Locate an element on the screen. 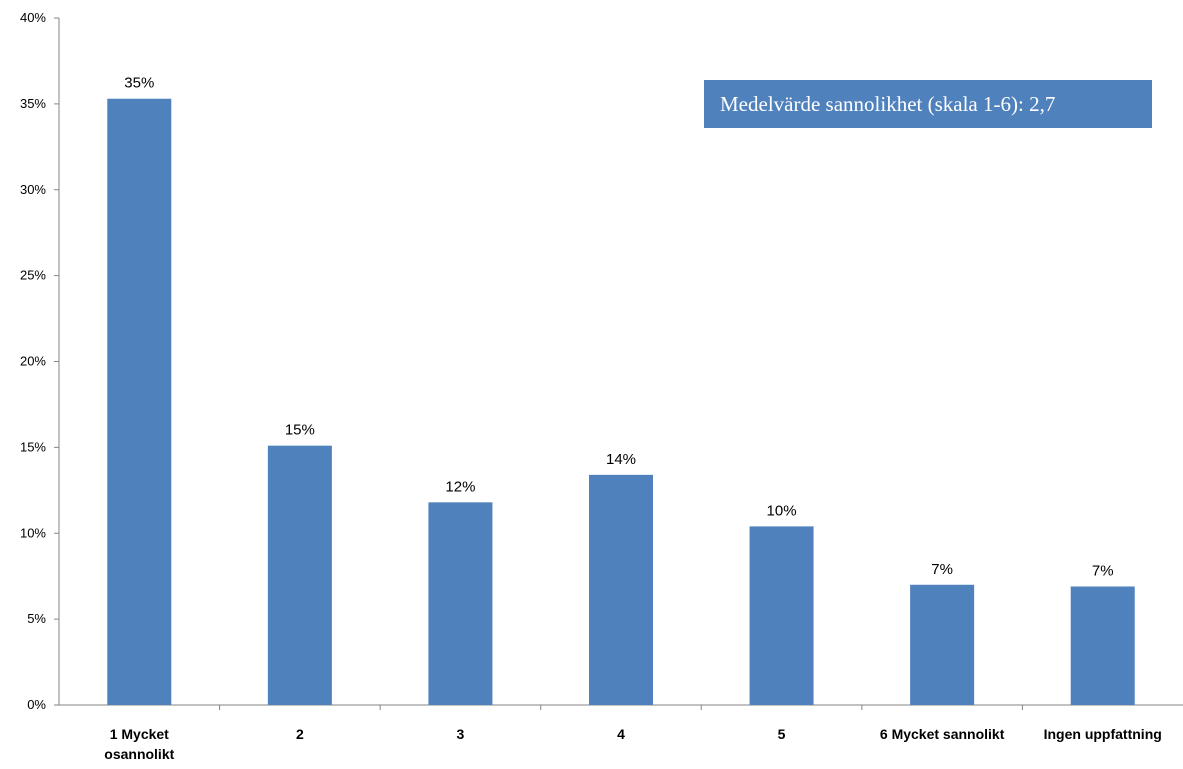 This screenshot has height=769, width=1183. y-tick-label: 25% is located at coordinates (33, 275).